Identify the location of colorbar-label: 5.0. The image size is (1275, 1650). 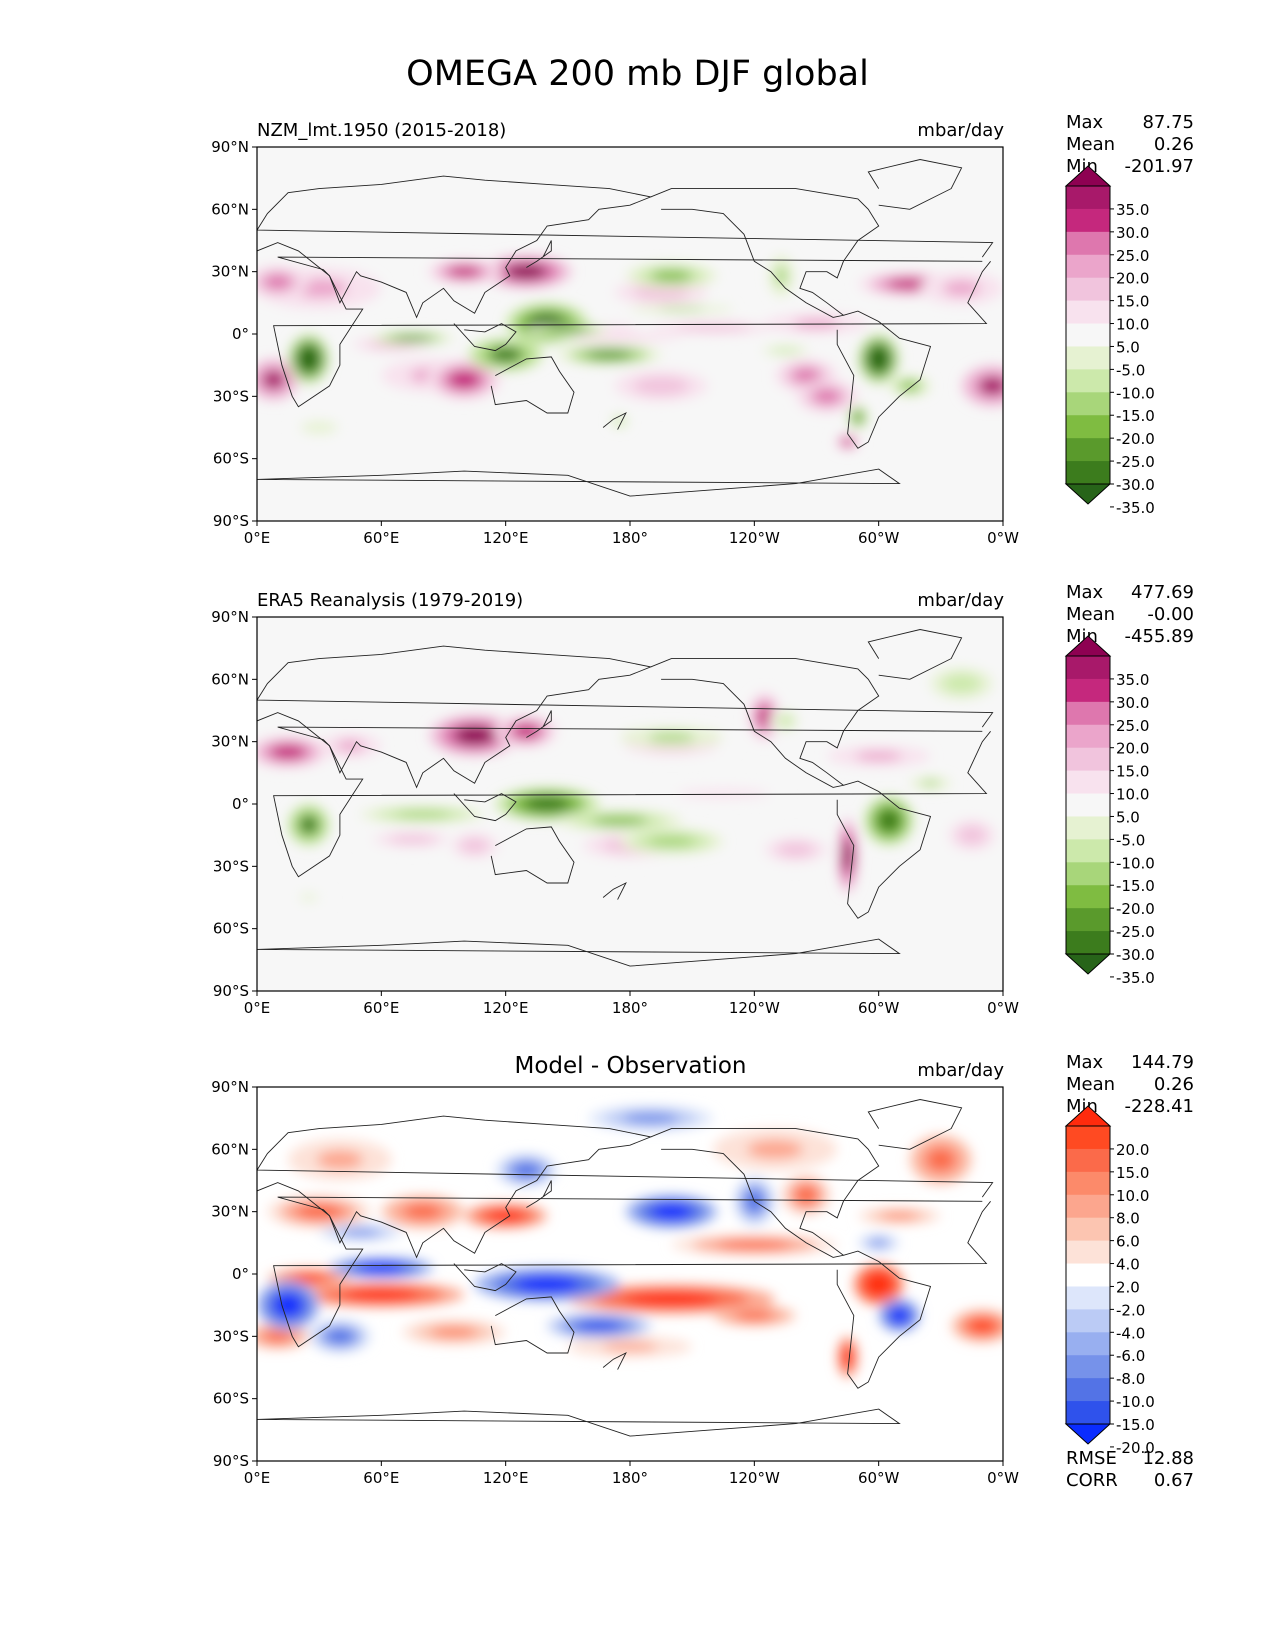
(1128, 817).